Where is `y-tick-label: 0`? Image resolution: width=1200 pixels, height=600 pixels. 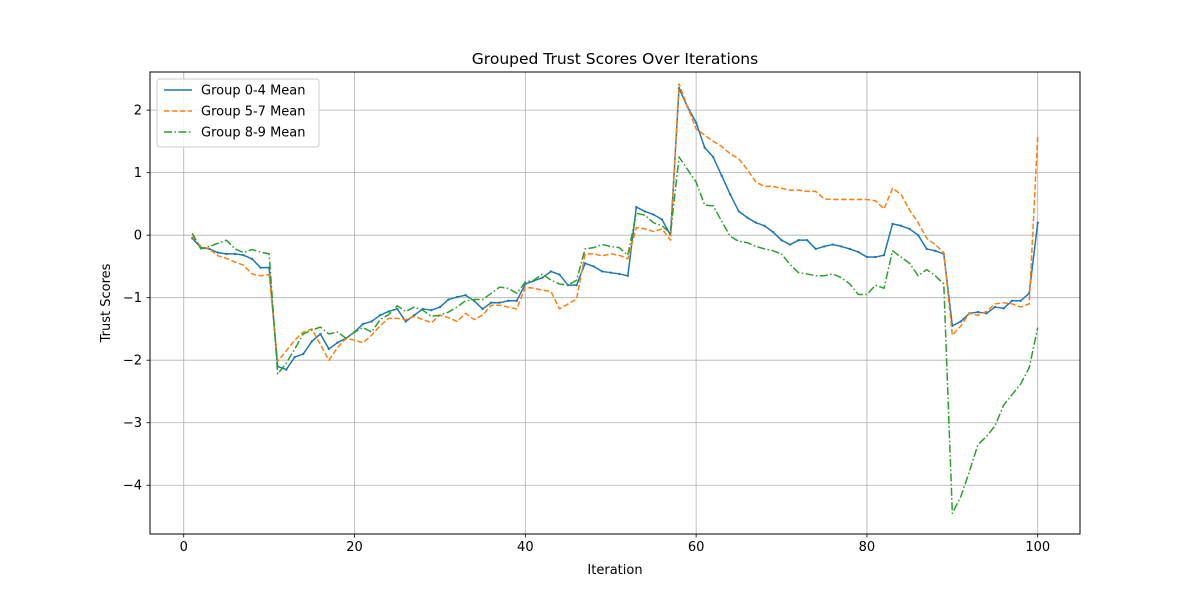
y-tick-label: 0 is located at coordinates (138, 236).